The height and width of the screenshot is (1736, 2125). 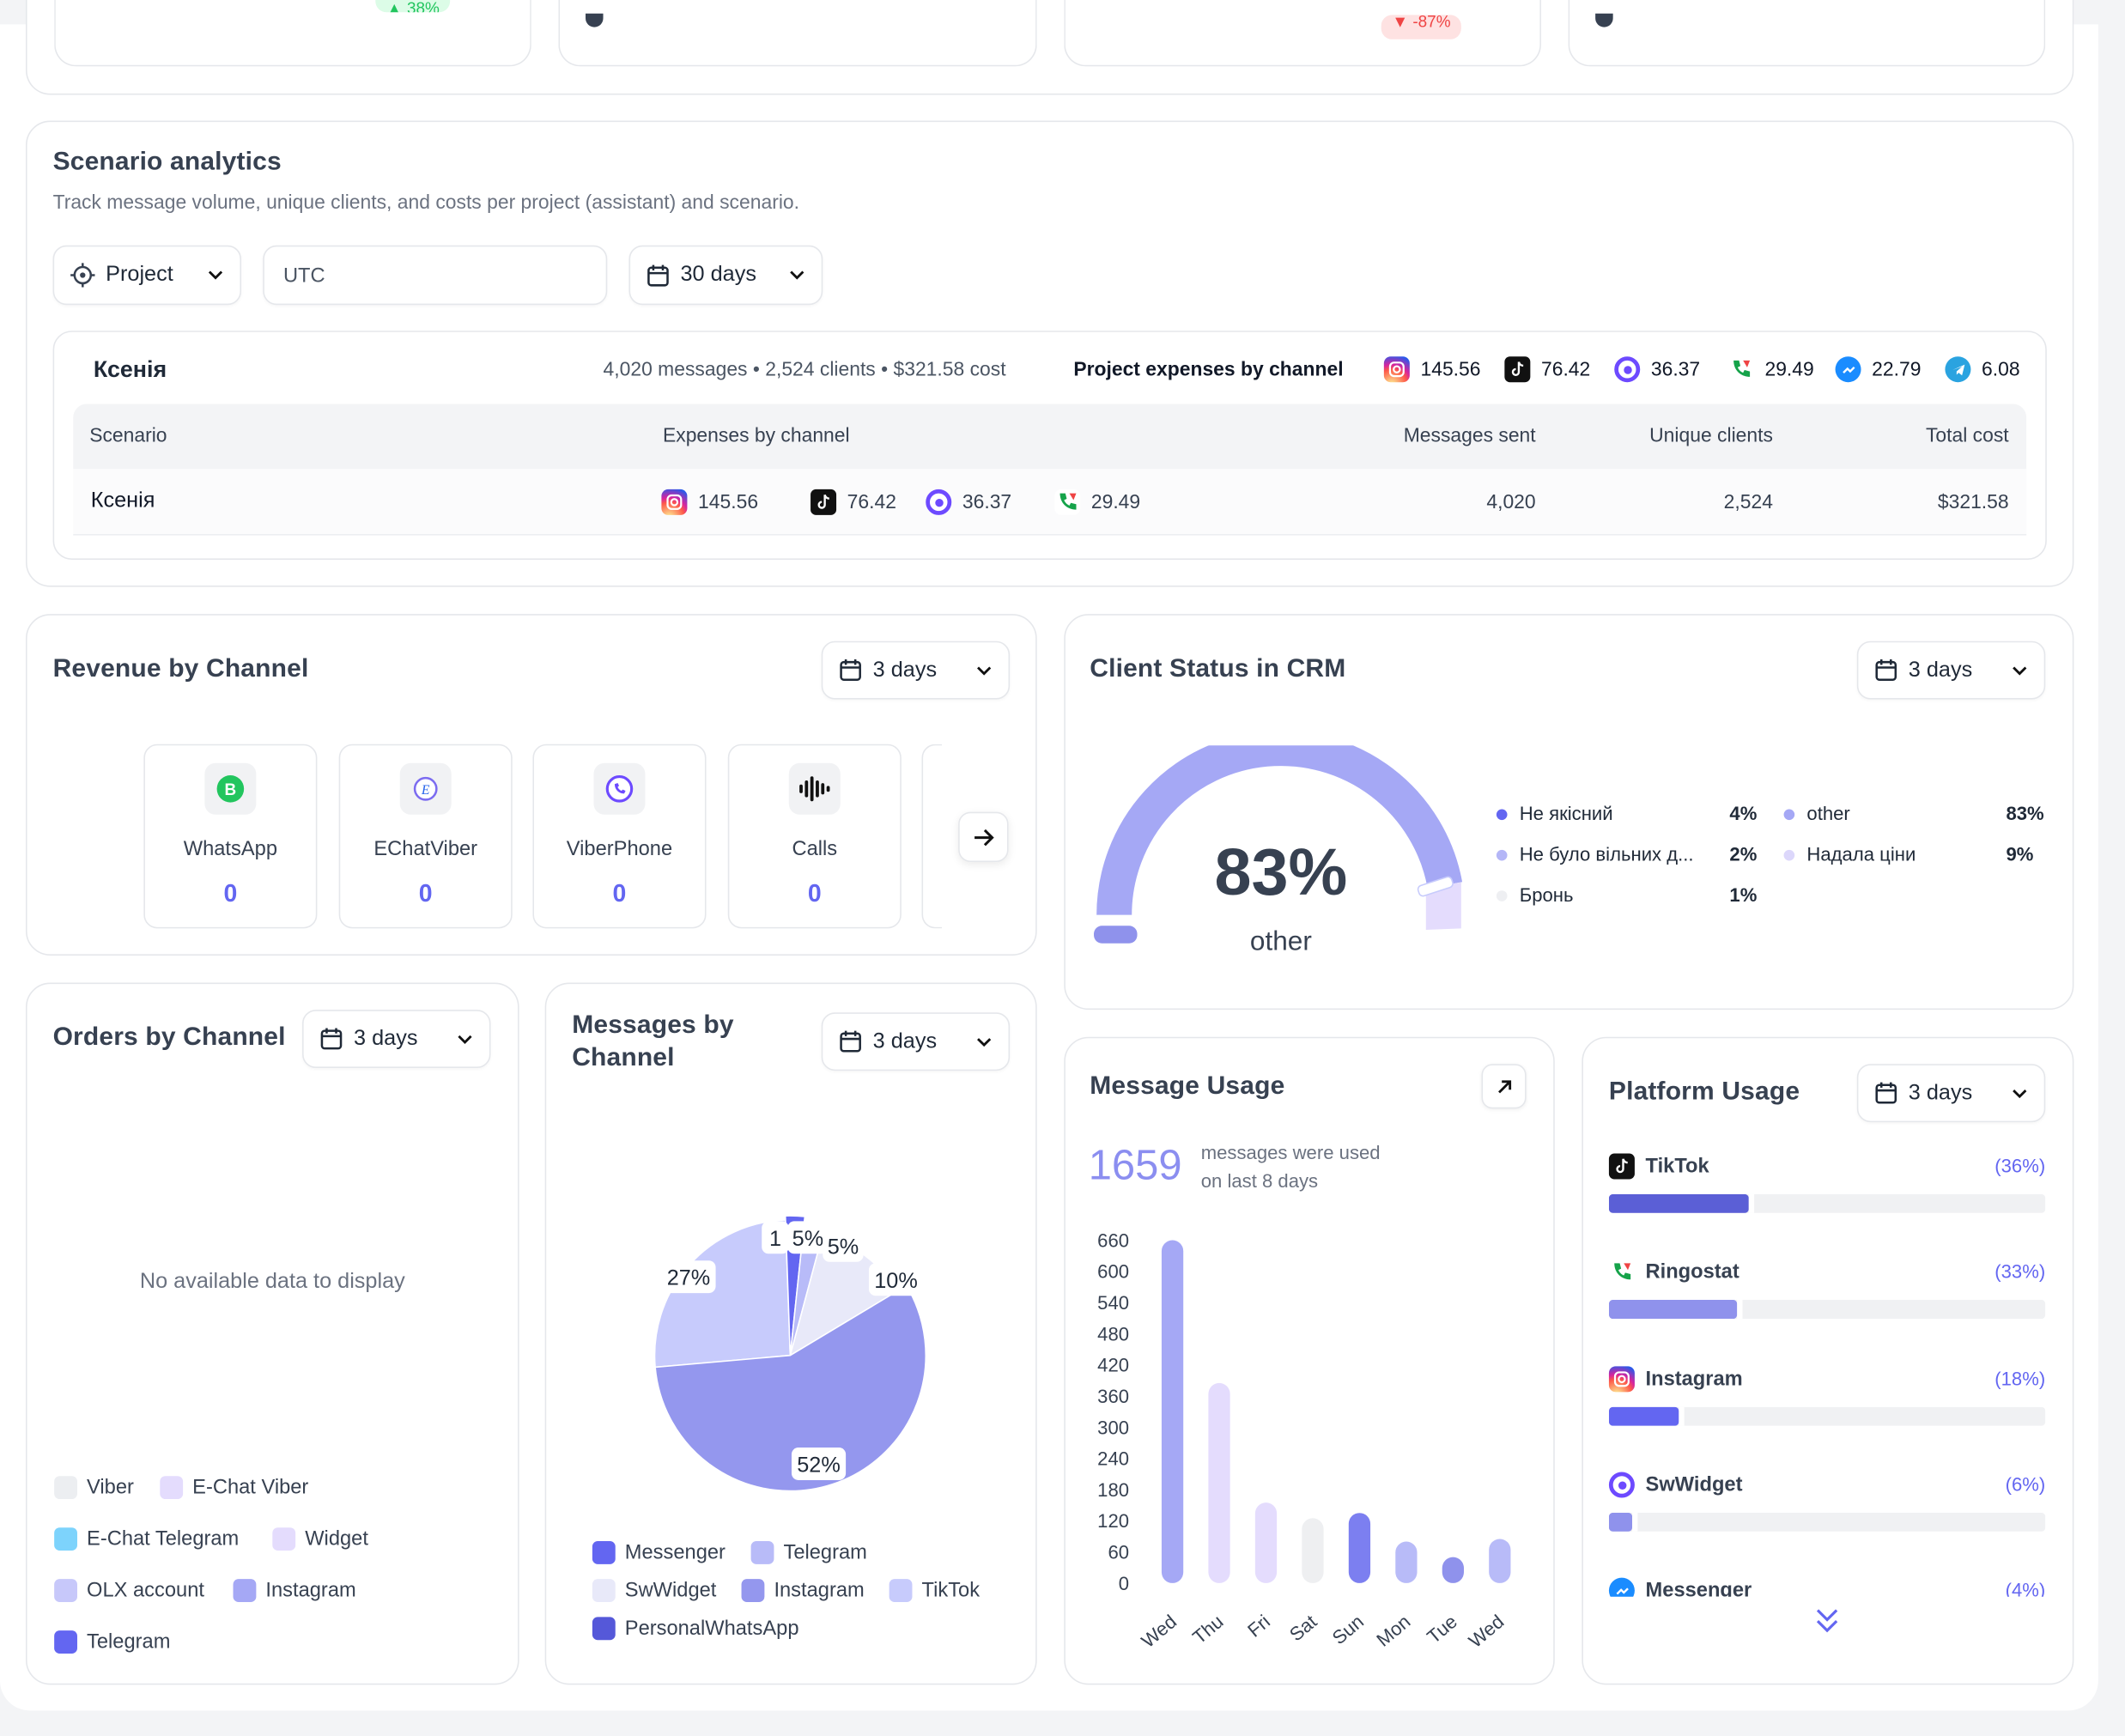 I want to click on y-tick-label: 360, so click(x=1113, y=1396).